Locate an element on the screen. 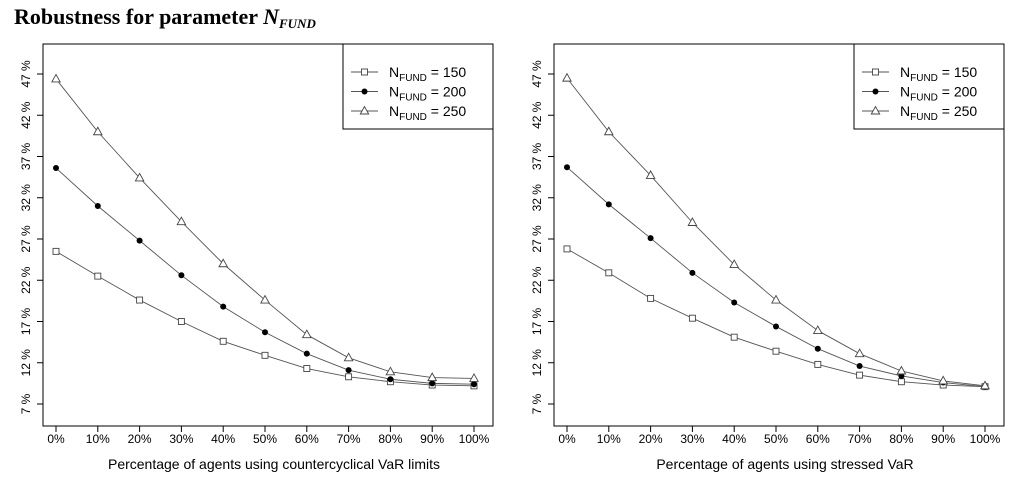 The height and width of the screenshot is (478, 1022). y-tick-label: 7 % is located at coordinates (537, 403).